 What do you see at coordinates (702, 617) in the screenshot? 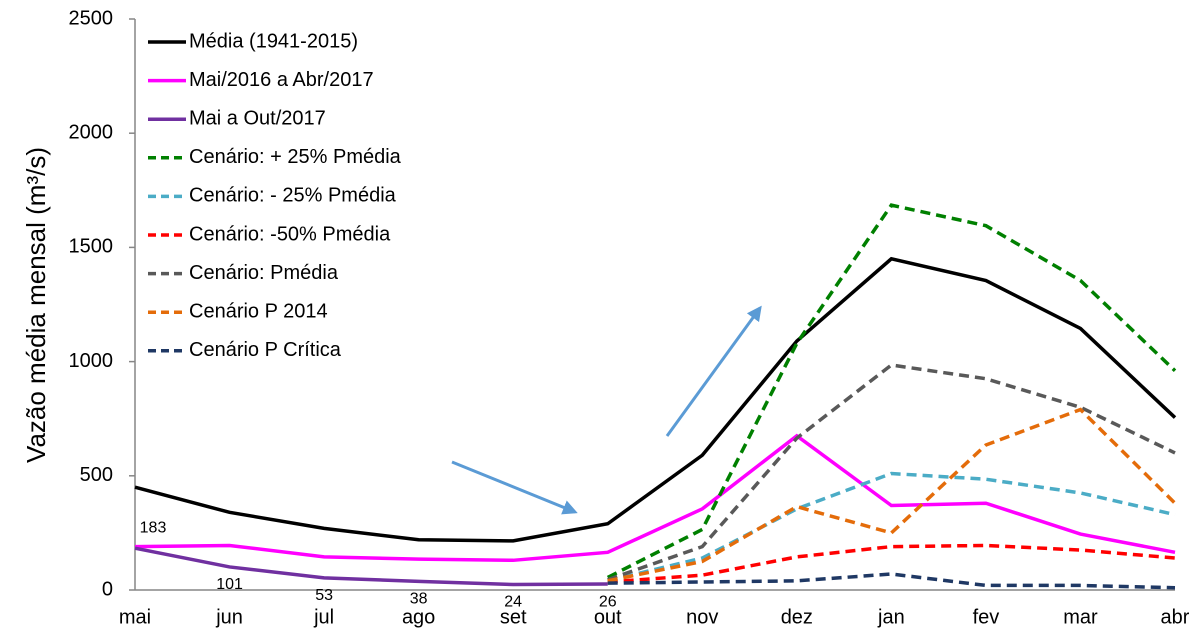
I see `x-tick-label: nov` at bounding box center [702, 617].